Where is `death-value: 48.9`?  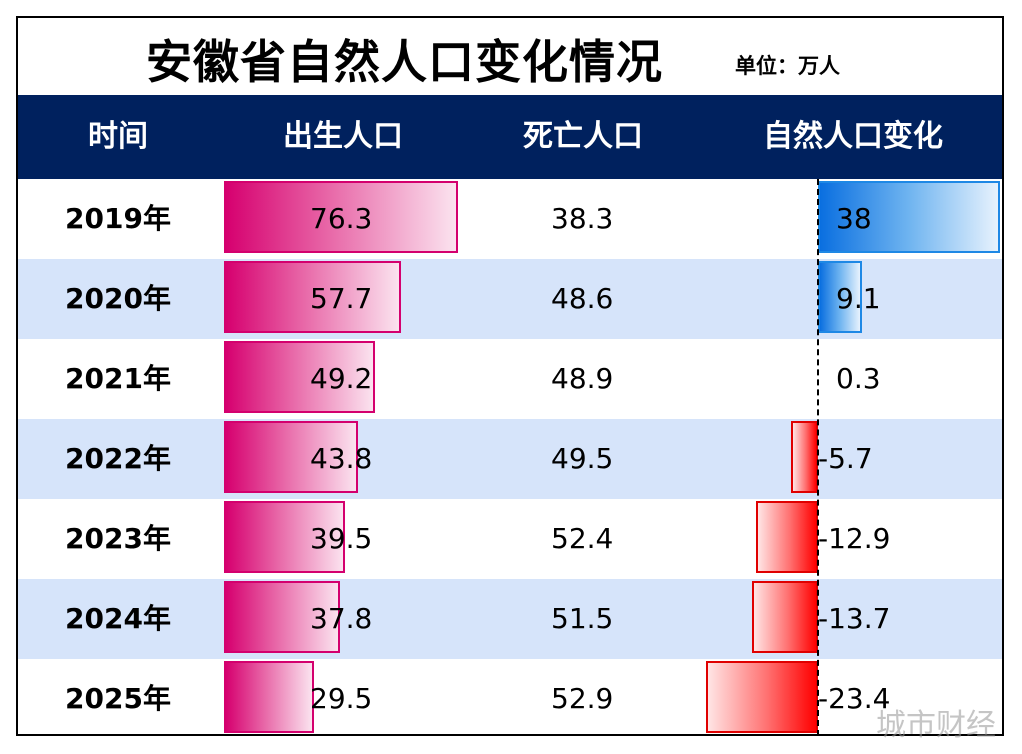
death-value: 48.9 is located at coordinates (582, 378).